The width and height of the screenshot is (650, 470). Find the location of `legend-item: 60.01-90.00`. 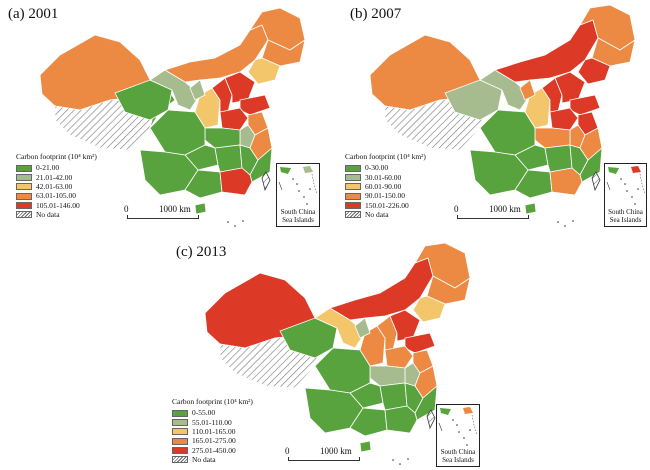

legend-item: 60.01-90.00 is located at coordinates (385, 186).